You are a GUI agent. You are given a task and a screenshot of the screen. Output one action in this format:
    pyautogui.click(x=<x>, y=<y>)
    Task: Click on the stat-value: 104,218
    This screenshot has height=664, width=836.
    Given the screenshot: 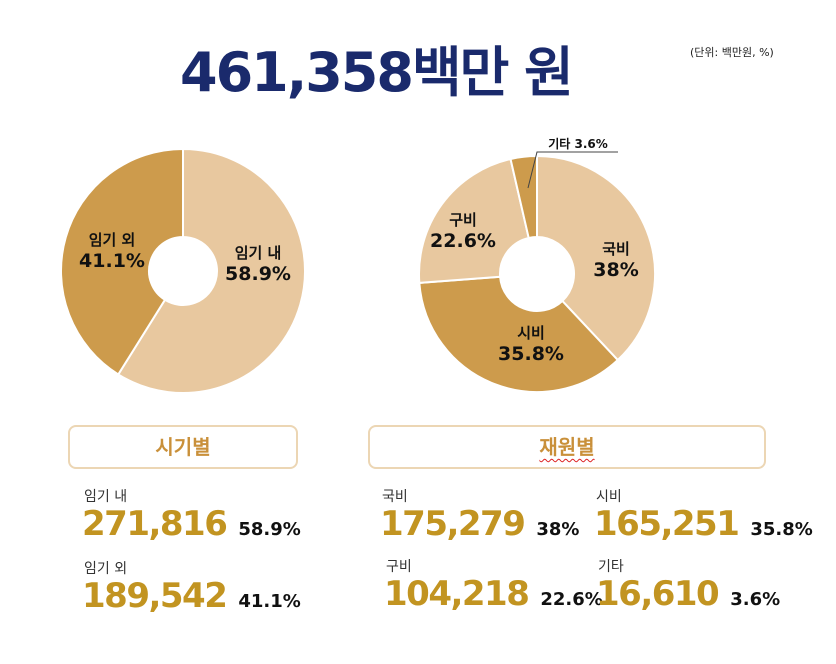 What is the action you would take?
    pyautogui.click(x=457, y=594)
    